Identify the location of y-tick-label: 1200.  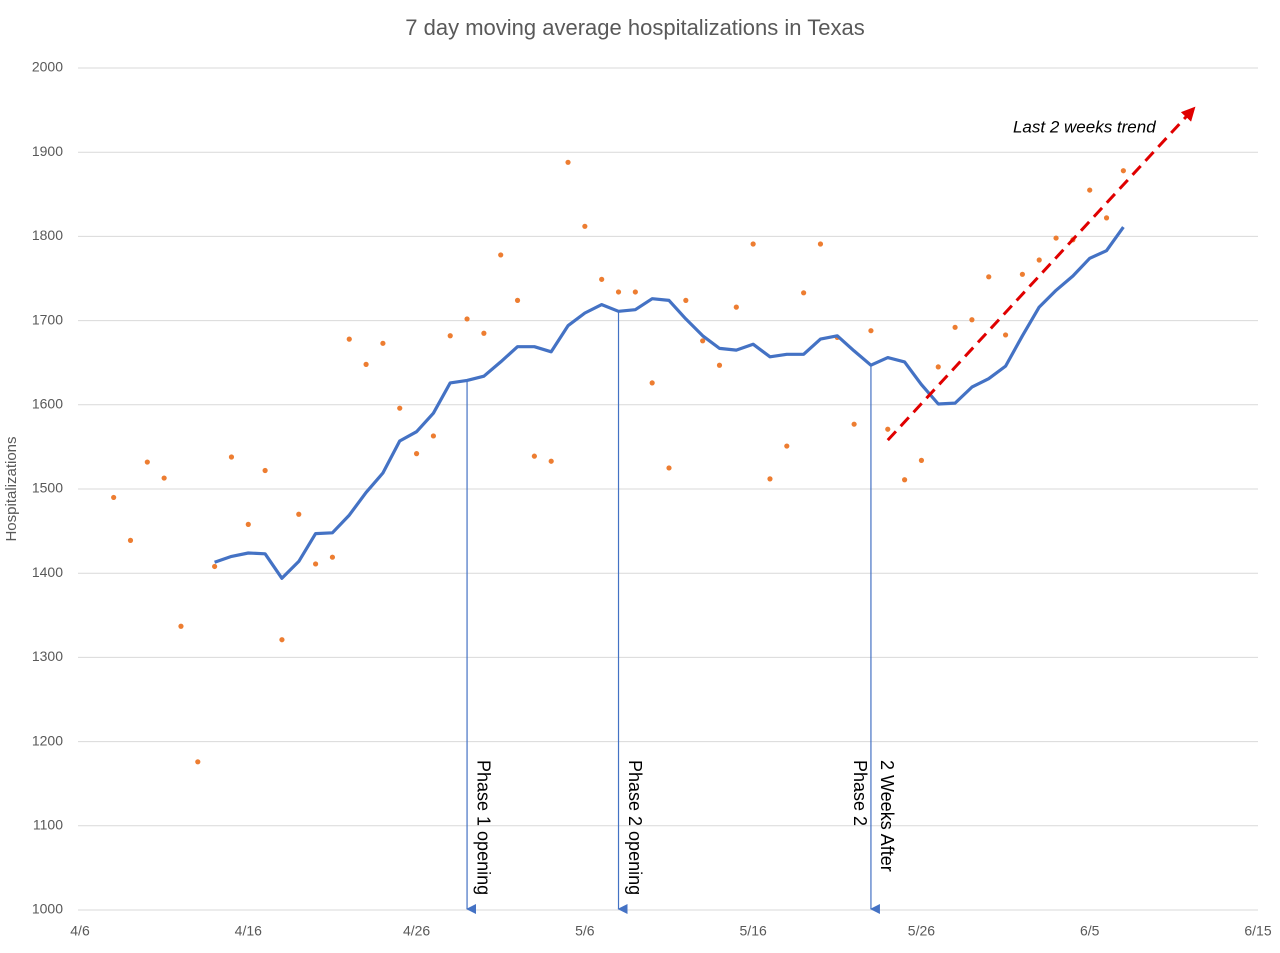
(47, 740).